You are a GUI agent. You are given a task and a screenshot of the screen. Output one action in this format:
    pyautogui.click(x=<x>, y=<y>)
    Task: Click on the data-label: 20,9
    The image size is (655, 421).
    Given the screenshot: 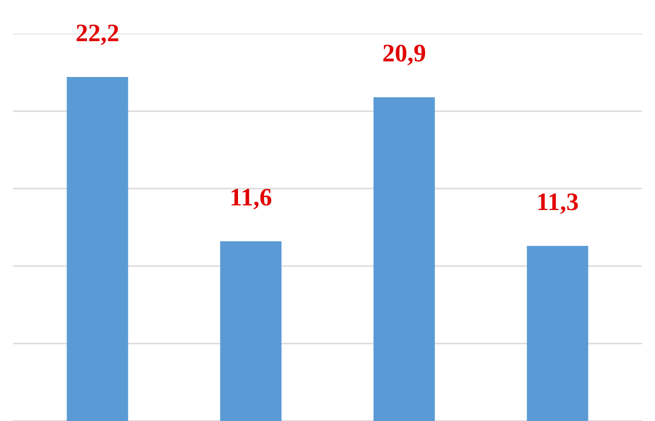 What is the action you would take?
    pyautogui.click(x=404, y=55)
    